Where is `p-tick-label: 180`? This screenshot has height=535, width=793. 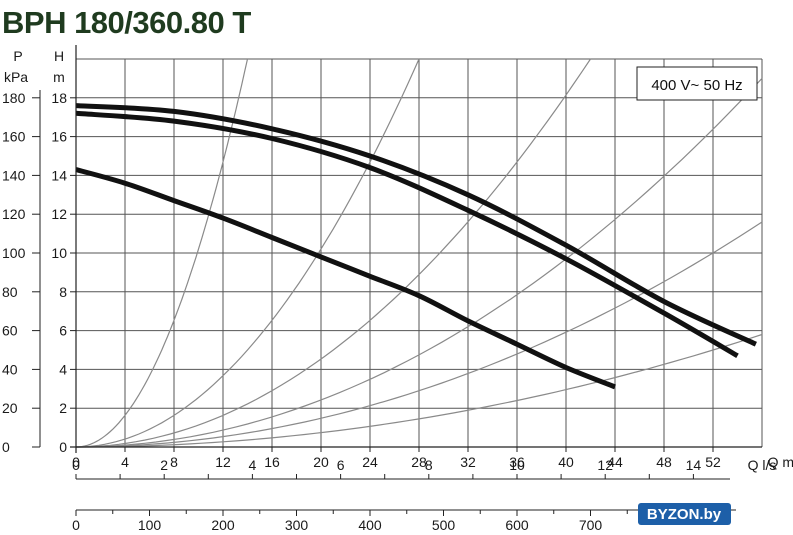 p-tick-label: 180 is located at coordinates (14, 98).